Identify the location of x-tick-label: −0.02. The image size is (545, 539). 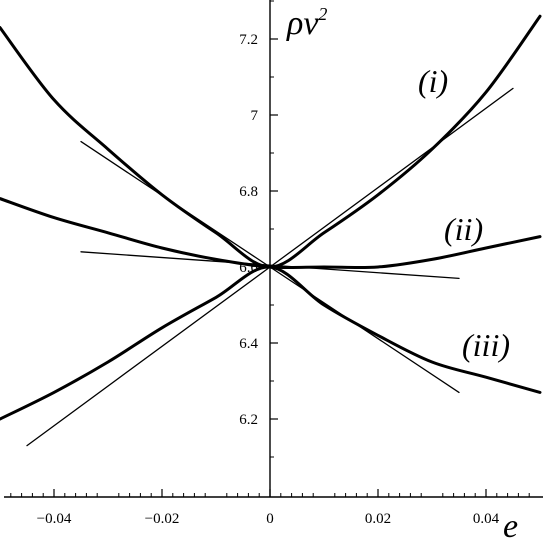
(162, 519).